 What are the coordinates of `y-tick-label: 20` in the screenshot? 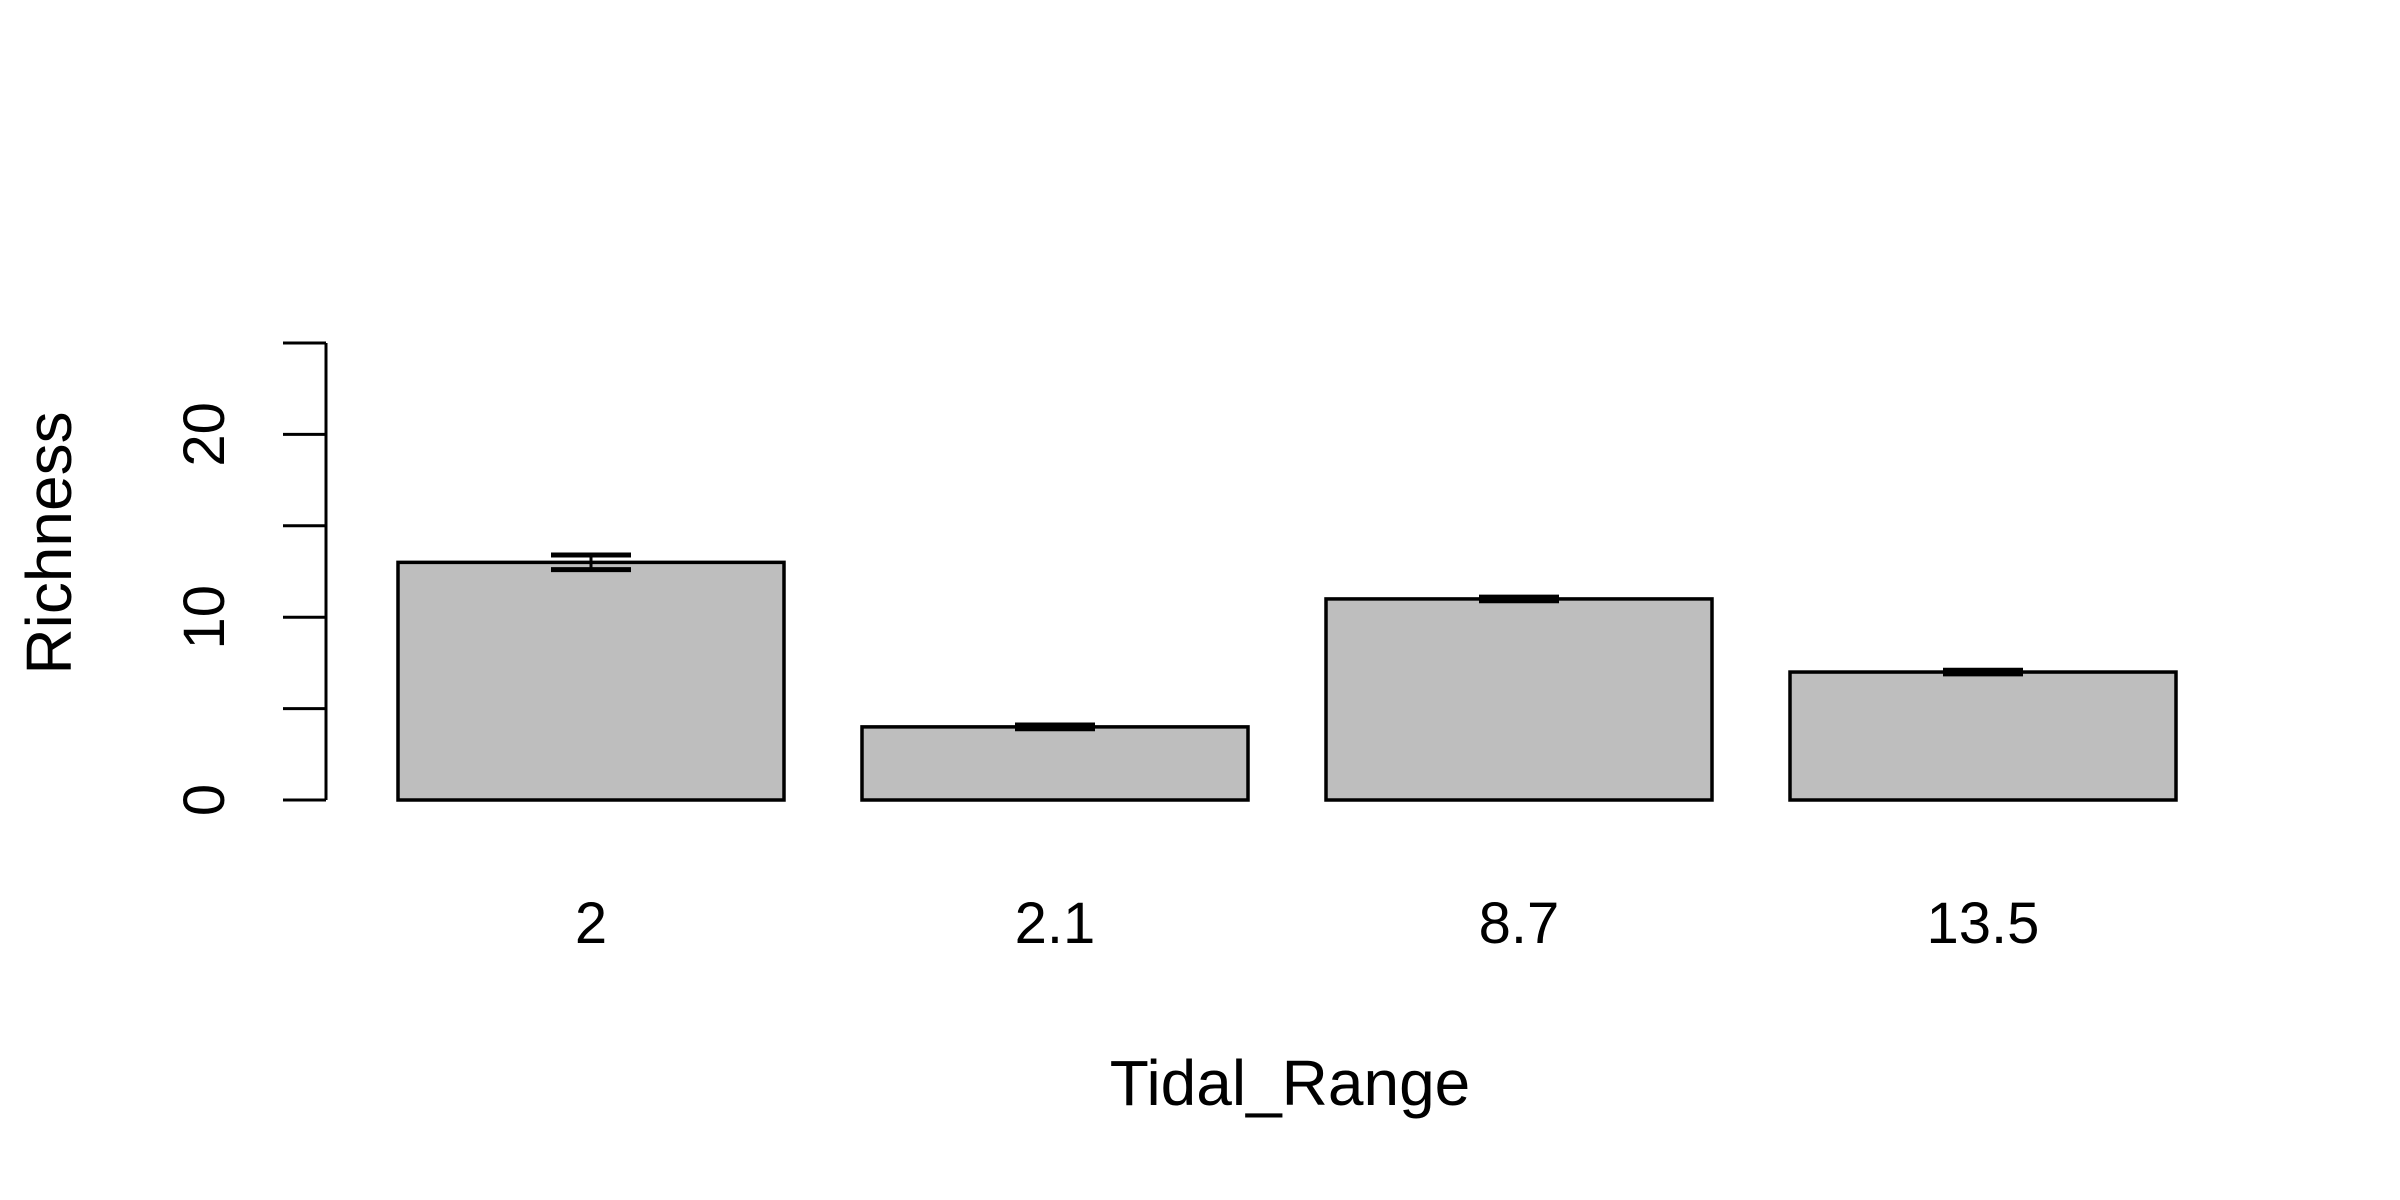 It's located at (204, 434).